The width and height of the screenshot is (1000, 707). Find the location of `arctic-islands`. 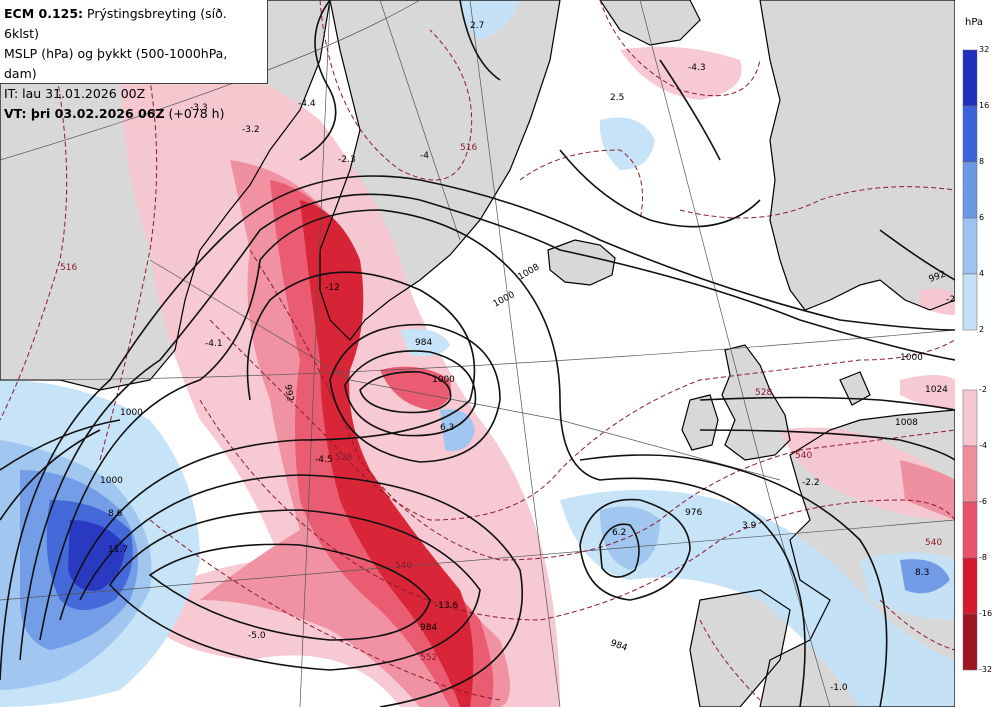

arctic-islands is located at coordinates (650, 22).